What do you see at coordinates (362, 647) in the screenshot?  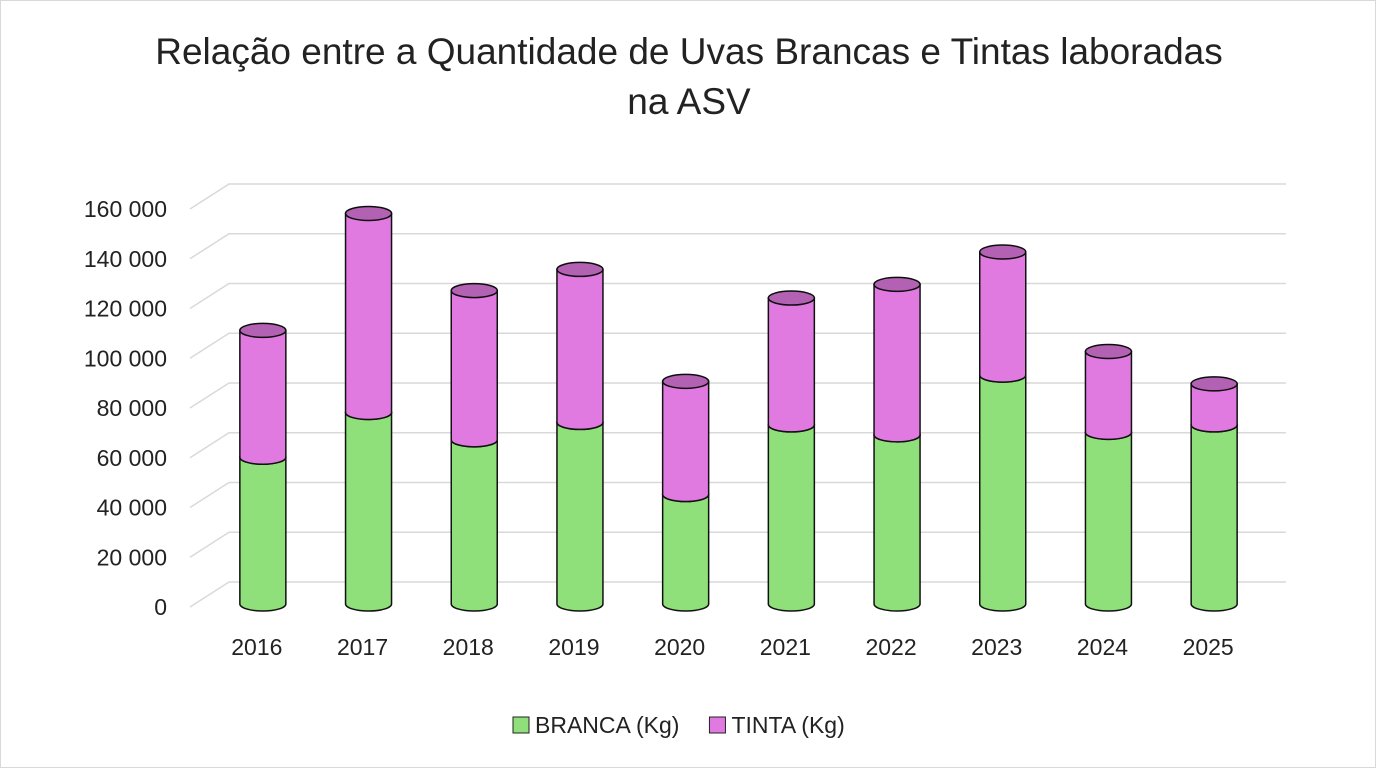 I see `x-tick-label: 2017` at bounding box center [362, 647].